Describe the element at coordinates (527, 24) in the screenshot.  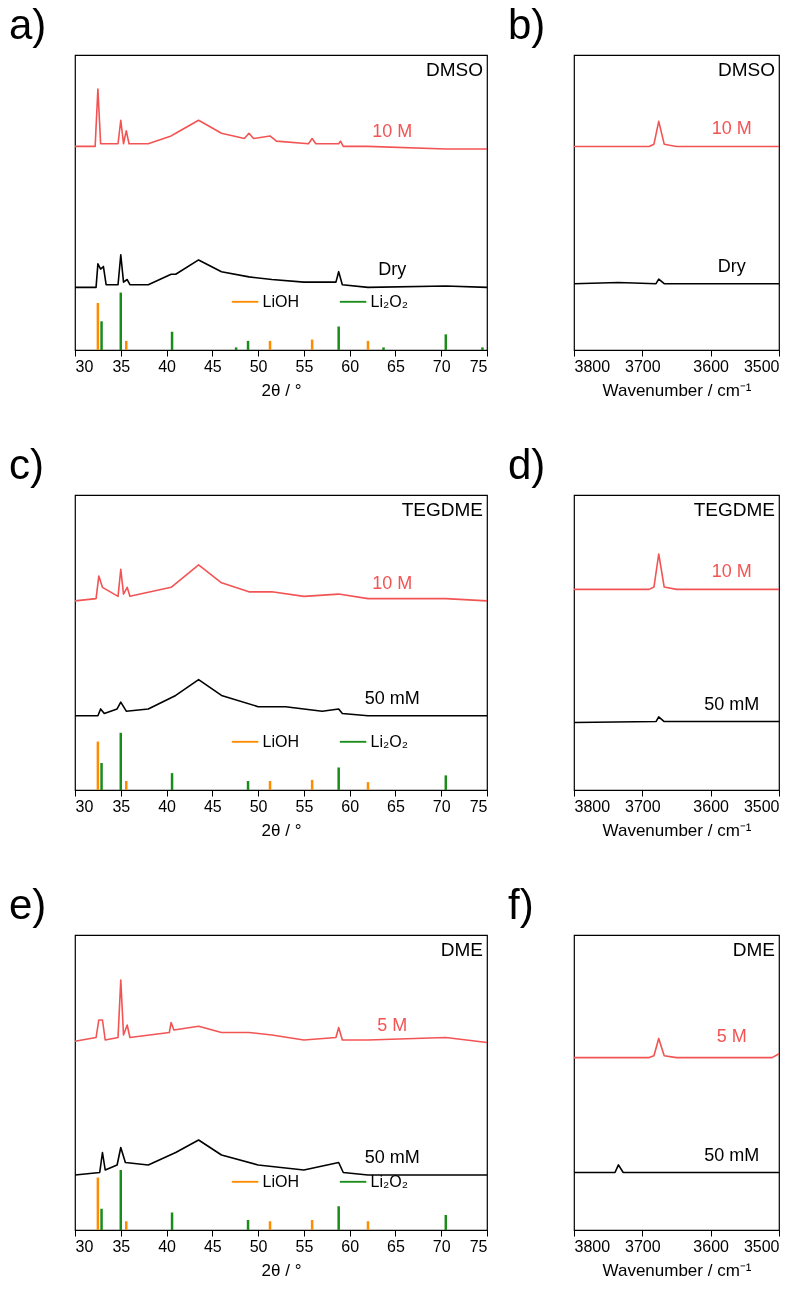
I see `chart-title: b)` at that location.